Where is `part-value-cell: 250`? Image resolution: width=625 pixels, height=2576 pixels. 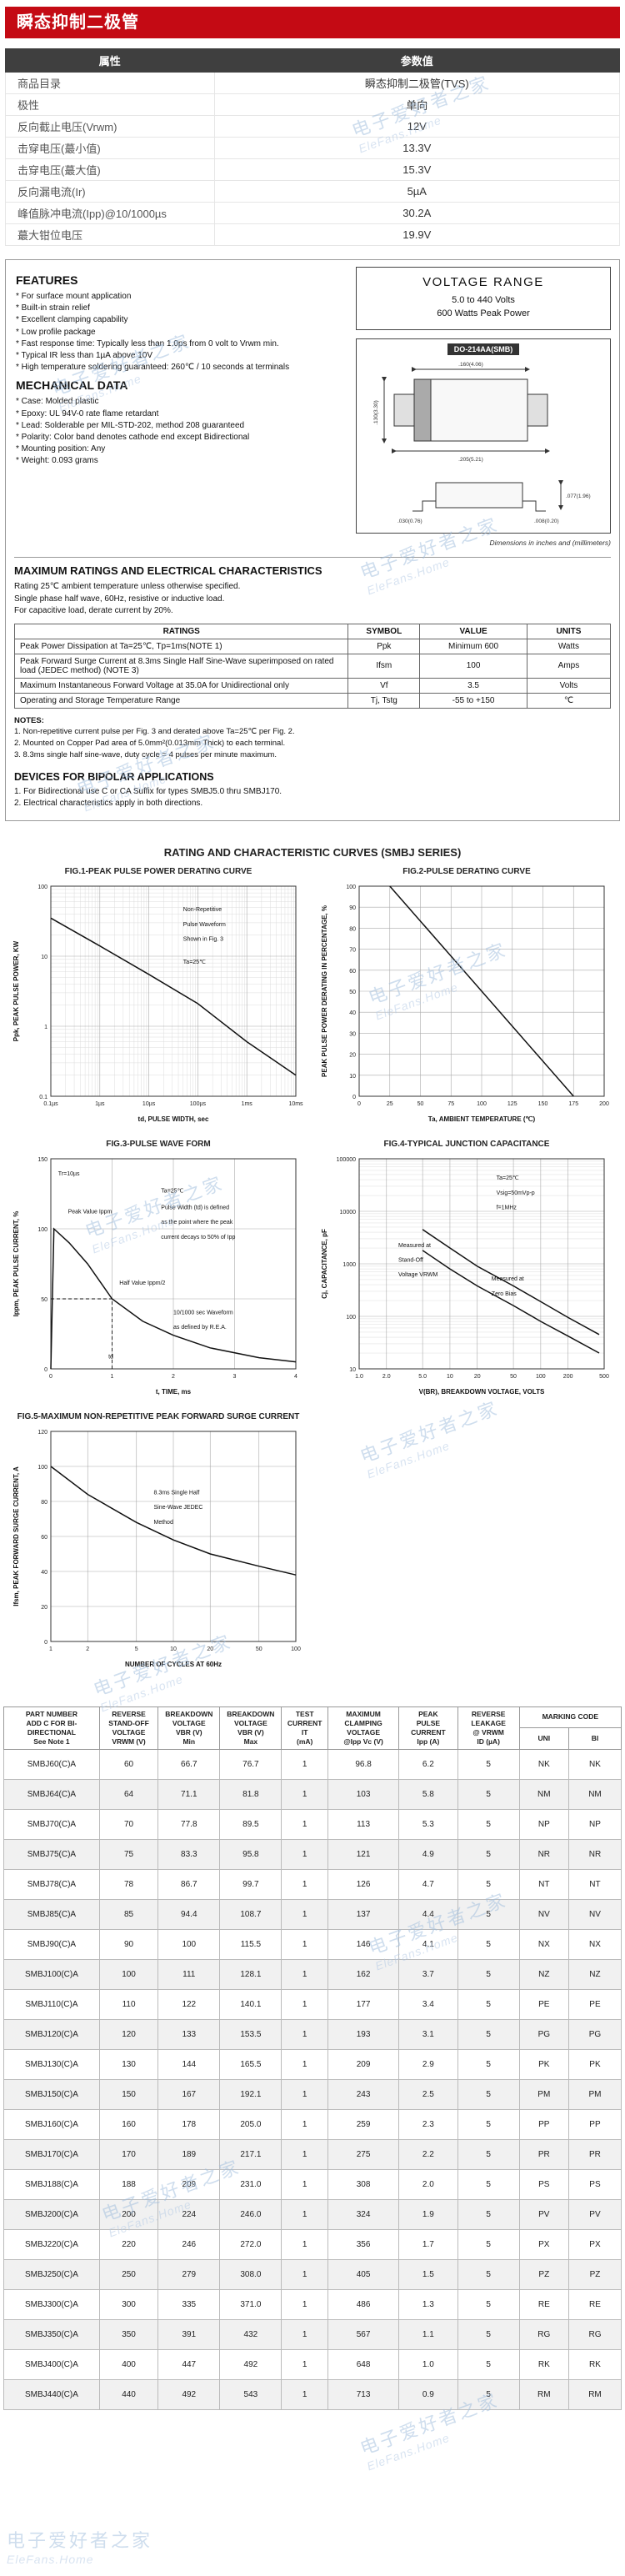
part-value-cell: 250 is located at coordinates (128, 2274).